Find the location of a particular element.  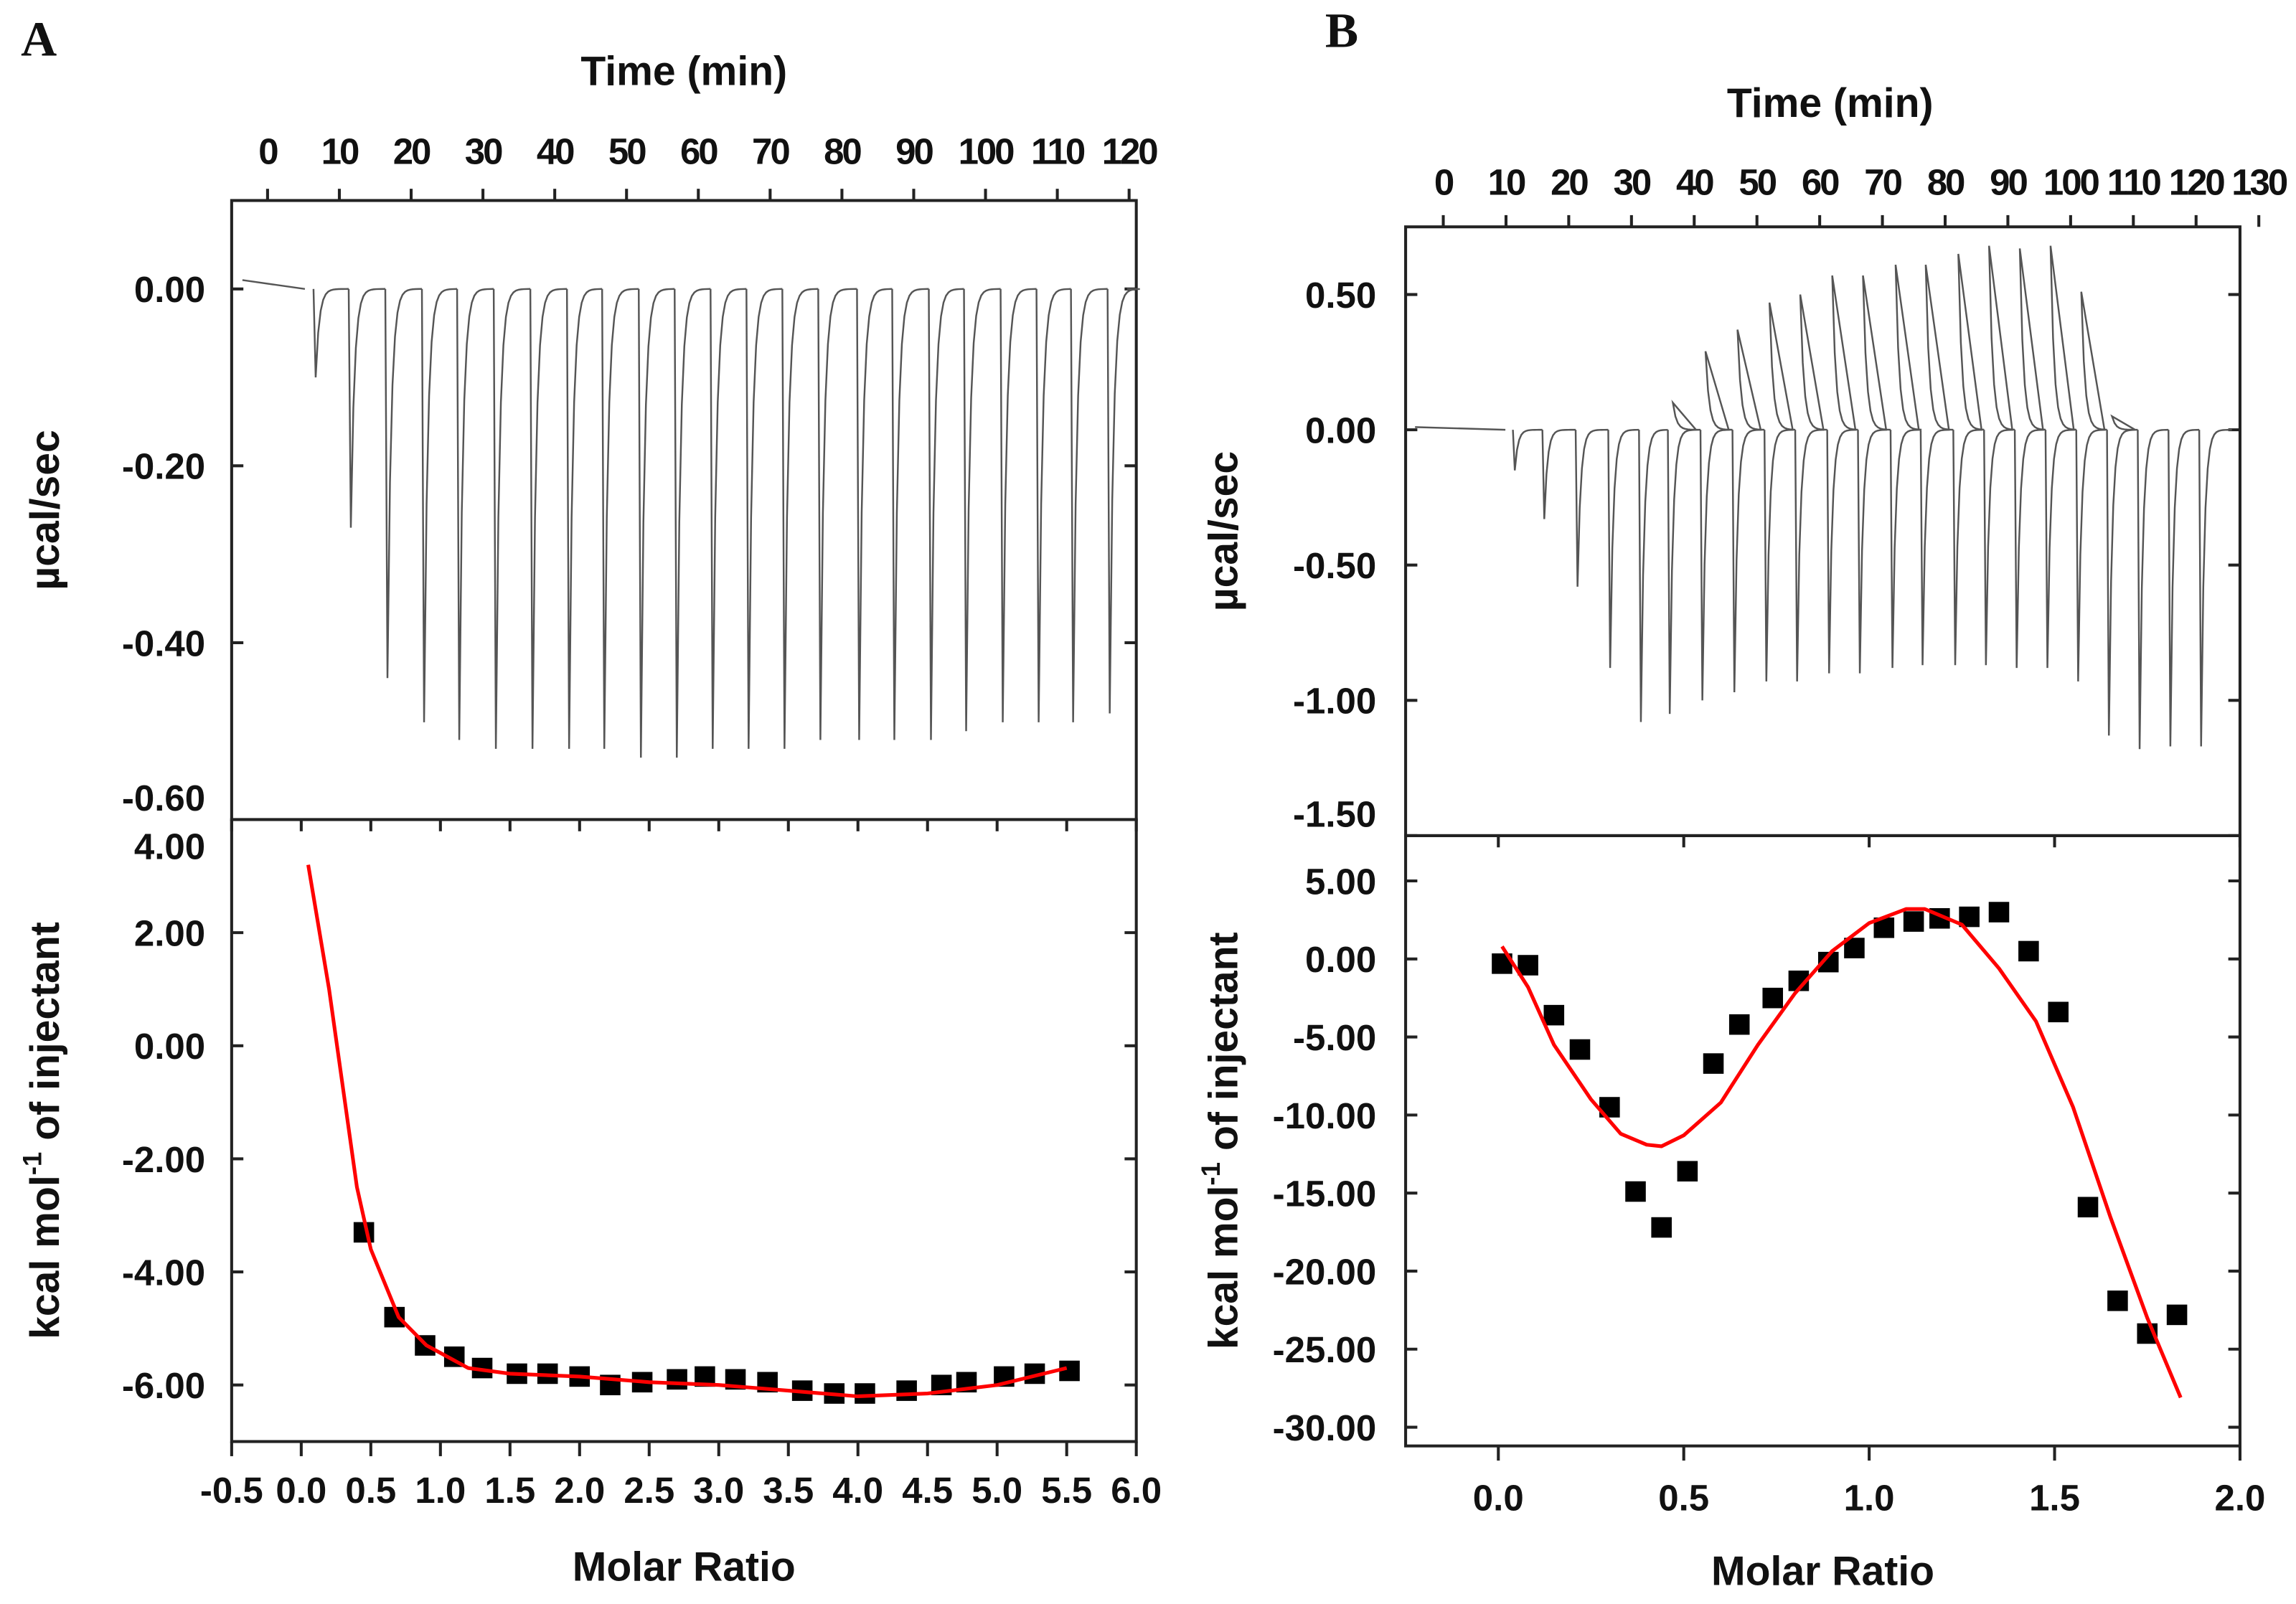

x-tick-label: 4.5 is located at coordinates (928, 1491).